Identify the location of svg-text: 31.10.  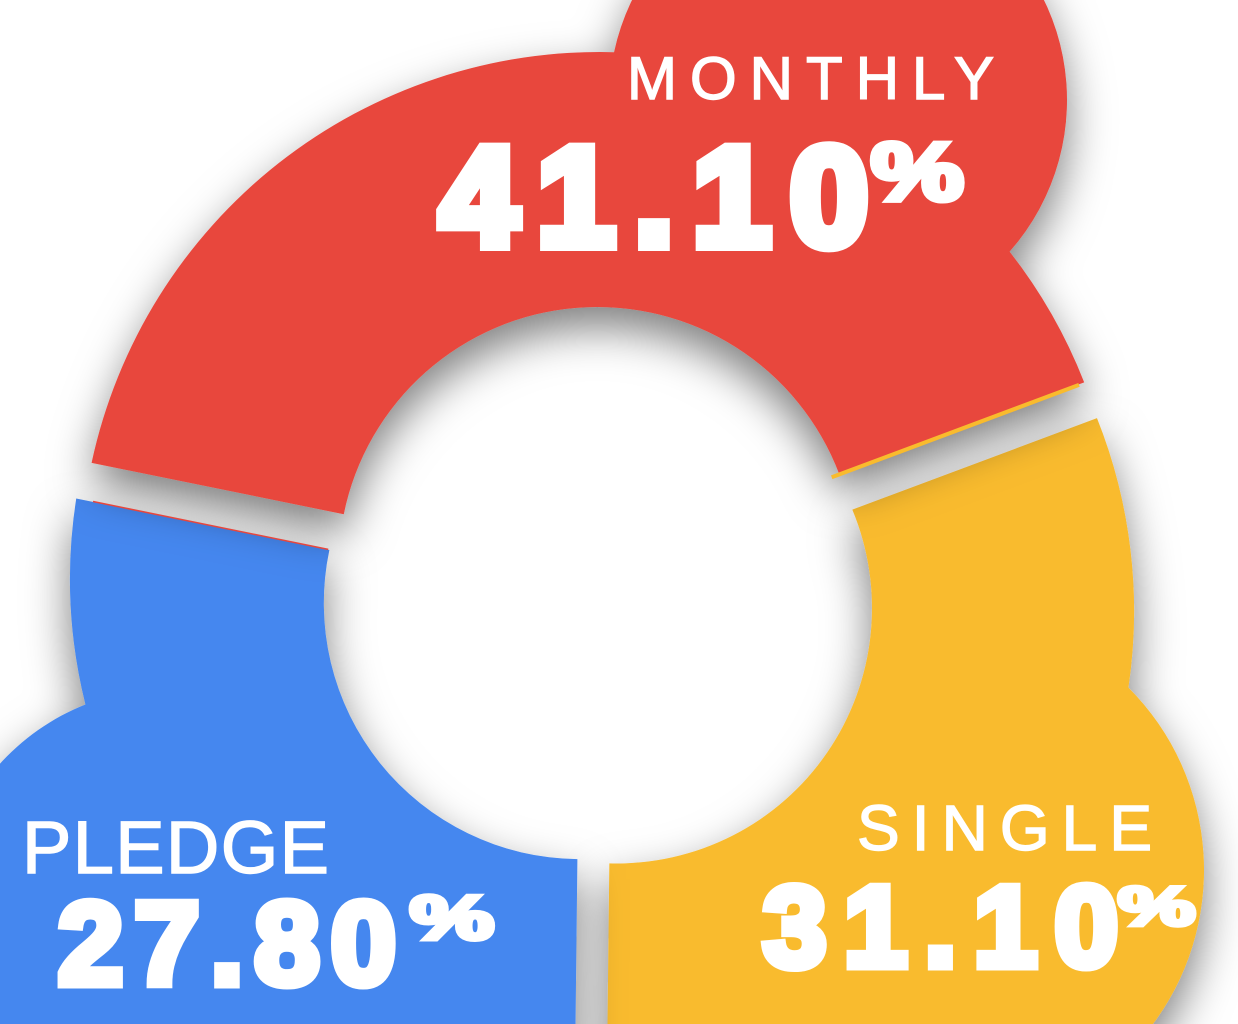
(940, 927).